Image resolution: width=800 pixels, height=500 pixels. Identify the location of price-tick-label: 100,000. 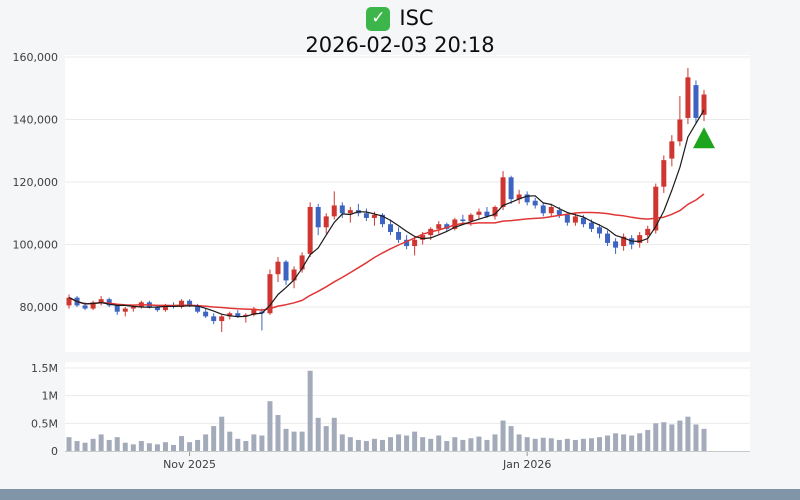
(36, 245).